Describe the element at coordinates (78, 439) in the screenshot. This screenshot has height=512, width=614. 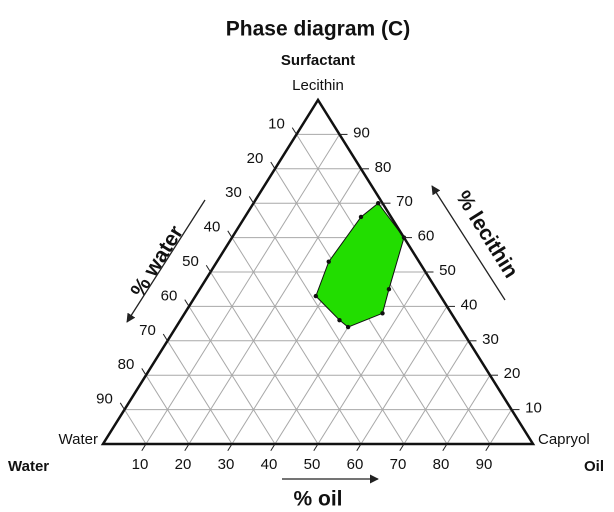
I see `left-label: Water` at that location.